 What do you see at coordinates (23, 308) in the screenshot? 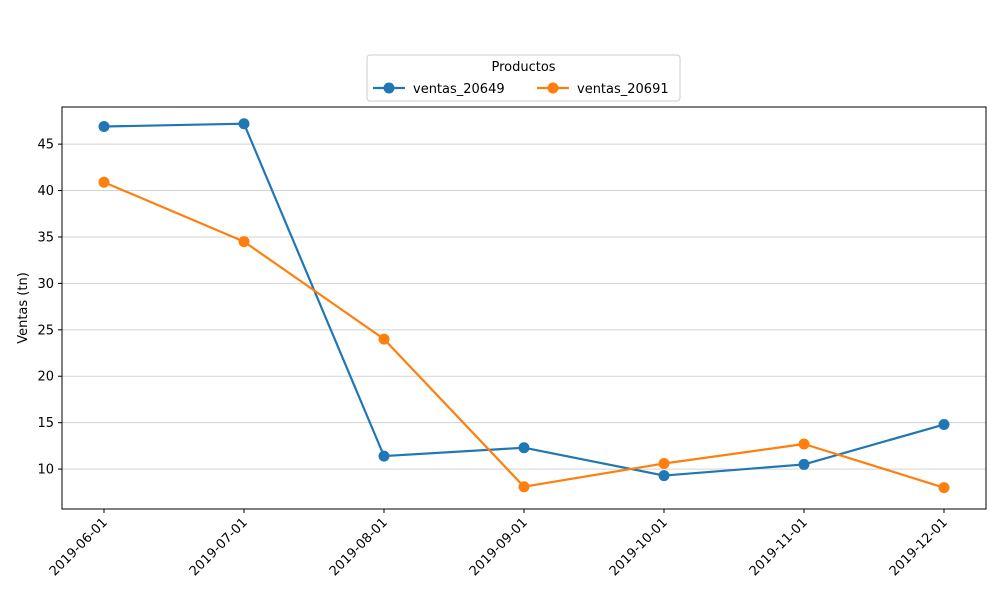
I see `y-axis-label: Ventas (tn)` at bounding box center [23, 308].